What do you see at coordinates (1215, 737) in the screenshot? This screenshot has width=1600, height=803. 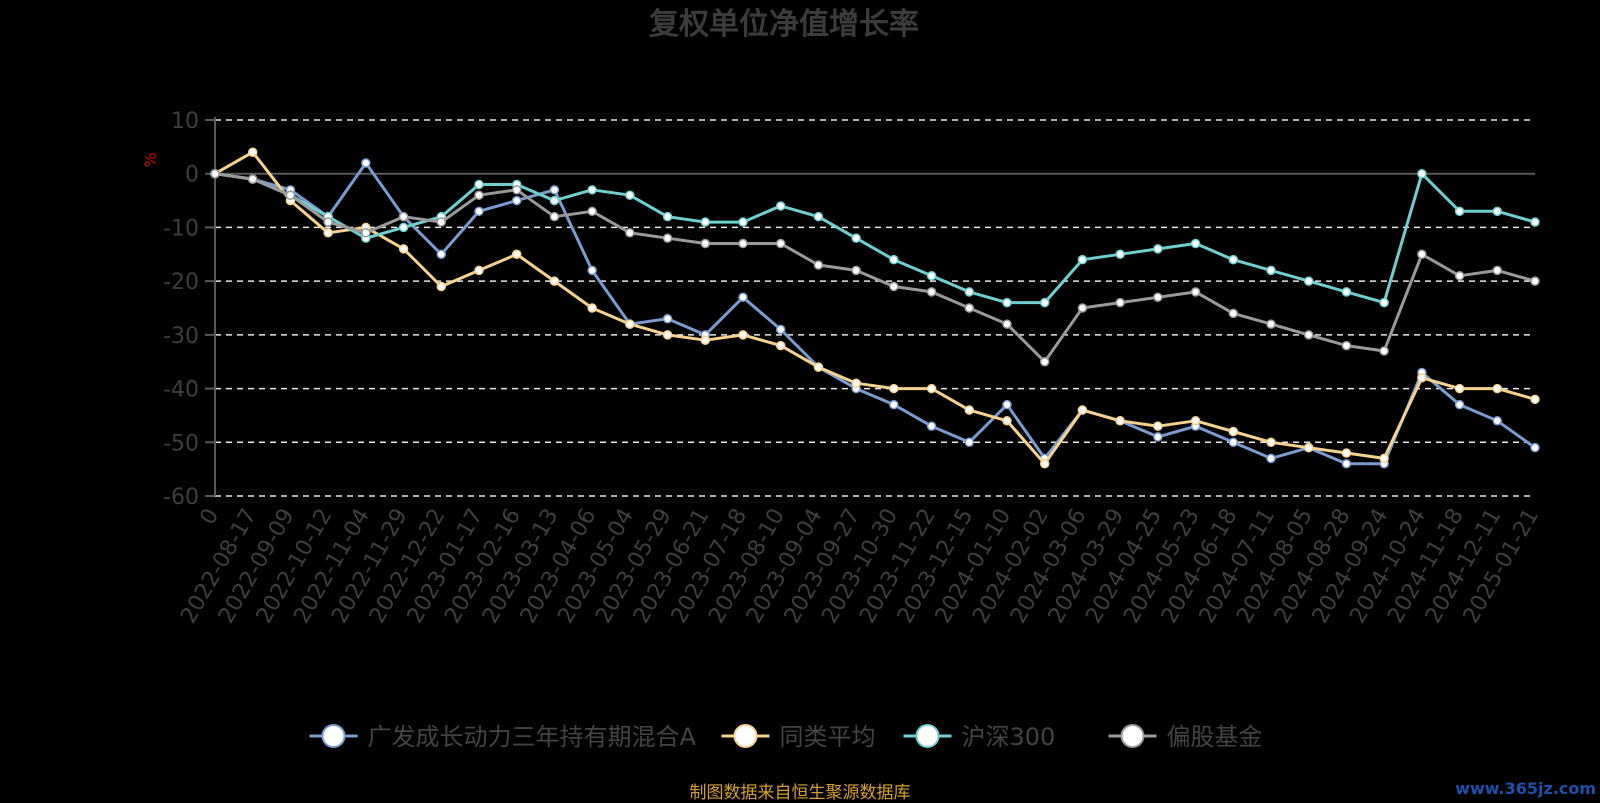 I see `legend-label: 偏股基金` at bounding box center [1215, 737].